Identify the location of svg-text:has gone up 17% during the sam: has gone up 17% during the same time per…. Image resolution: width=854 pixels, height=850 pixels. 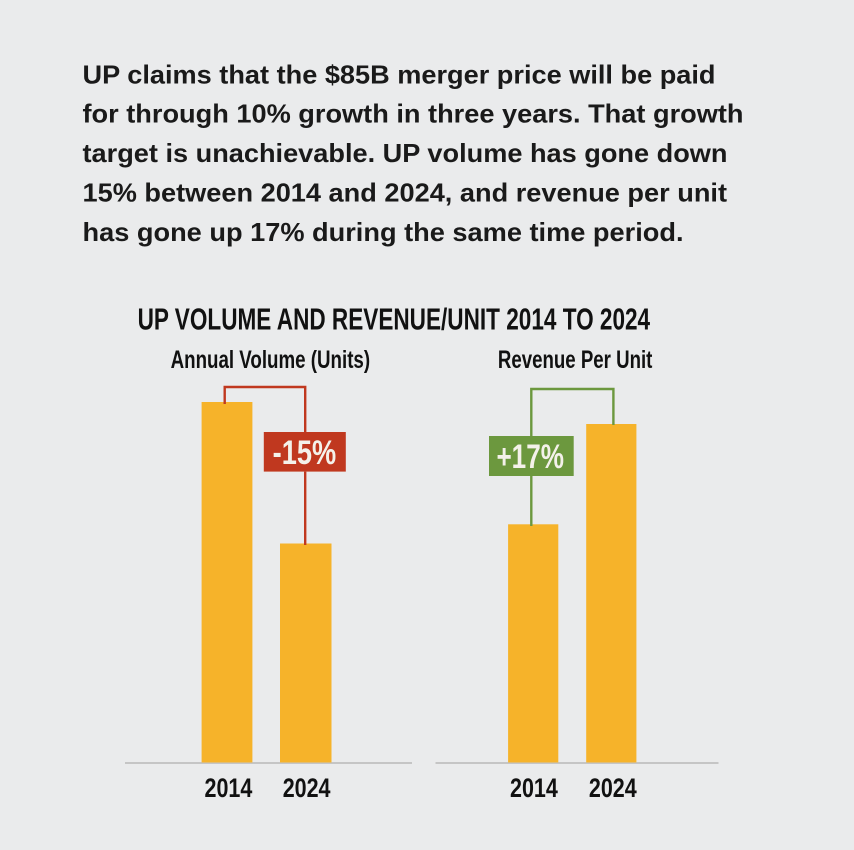
(383, 232).